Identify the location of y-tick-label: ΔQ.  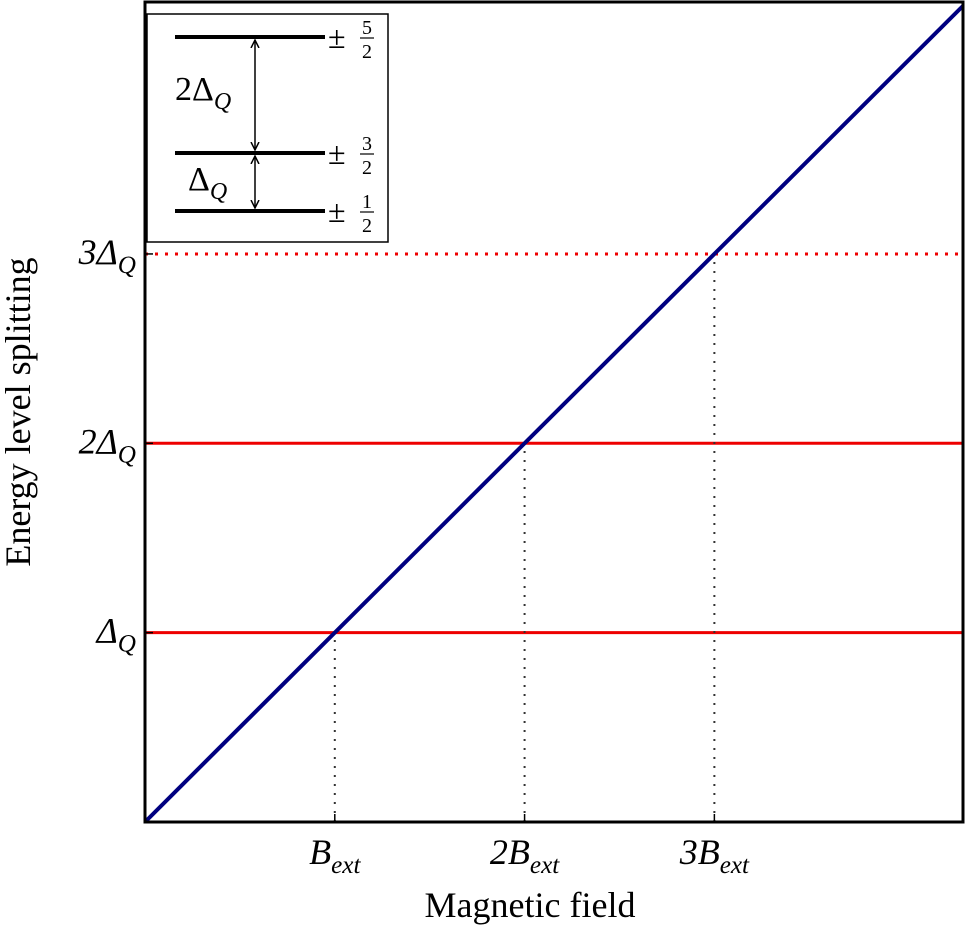
(115, 634).